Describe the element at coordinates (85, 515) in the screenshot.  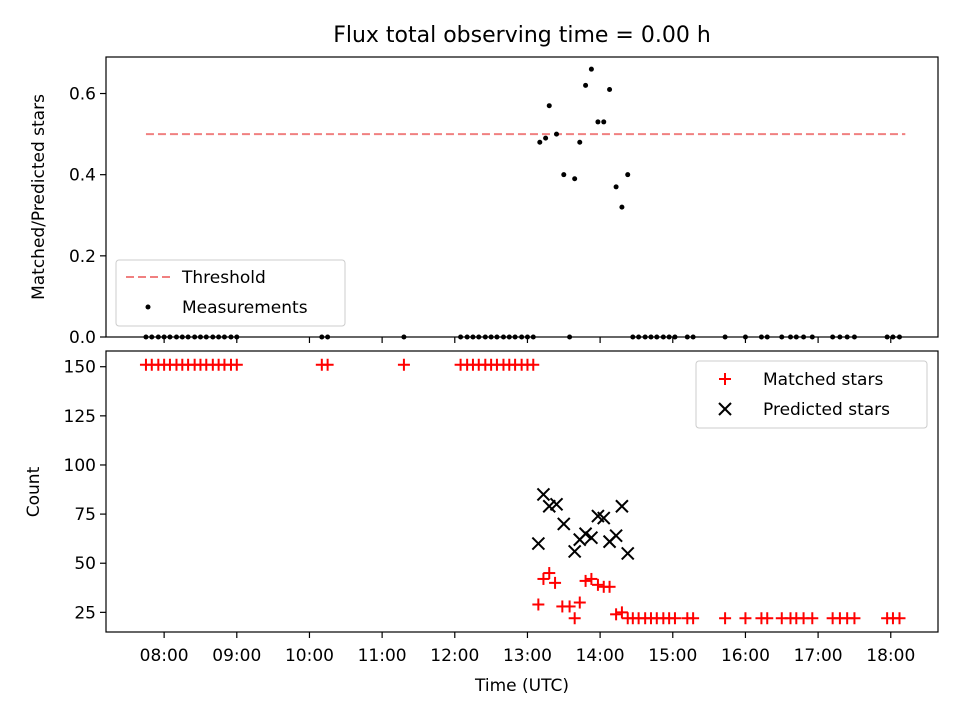
I see `bottom-y-tick-label: 75` at that location.